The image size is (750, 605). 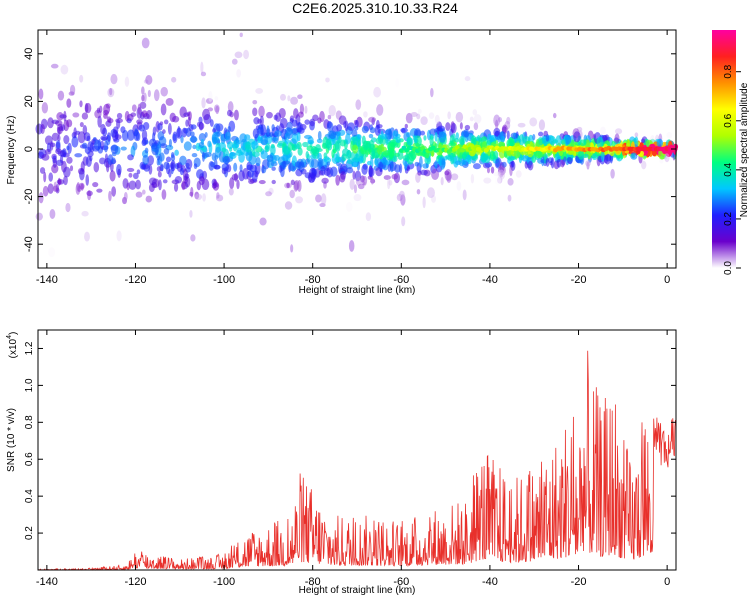 What do you see at coordinates (667, 582) in the screenshot?
I see `snr-x-tick-label: 0` at bounding box center [667, 582].